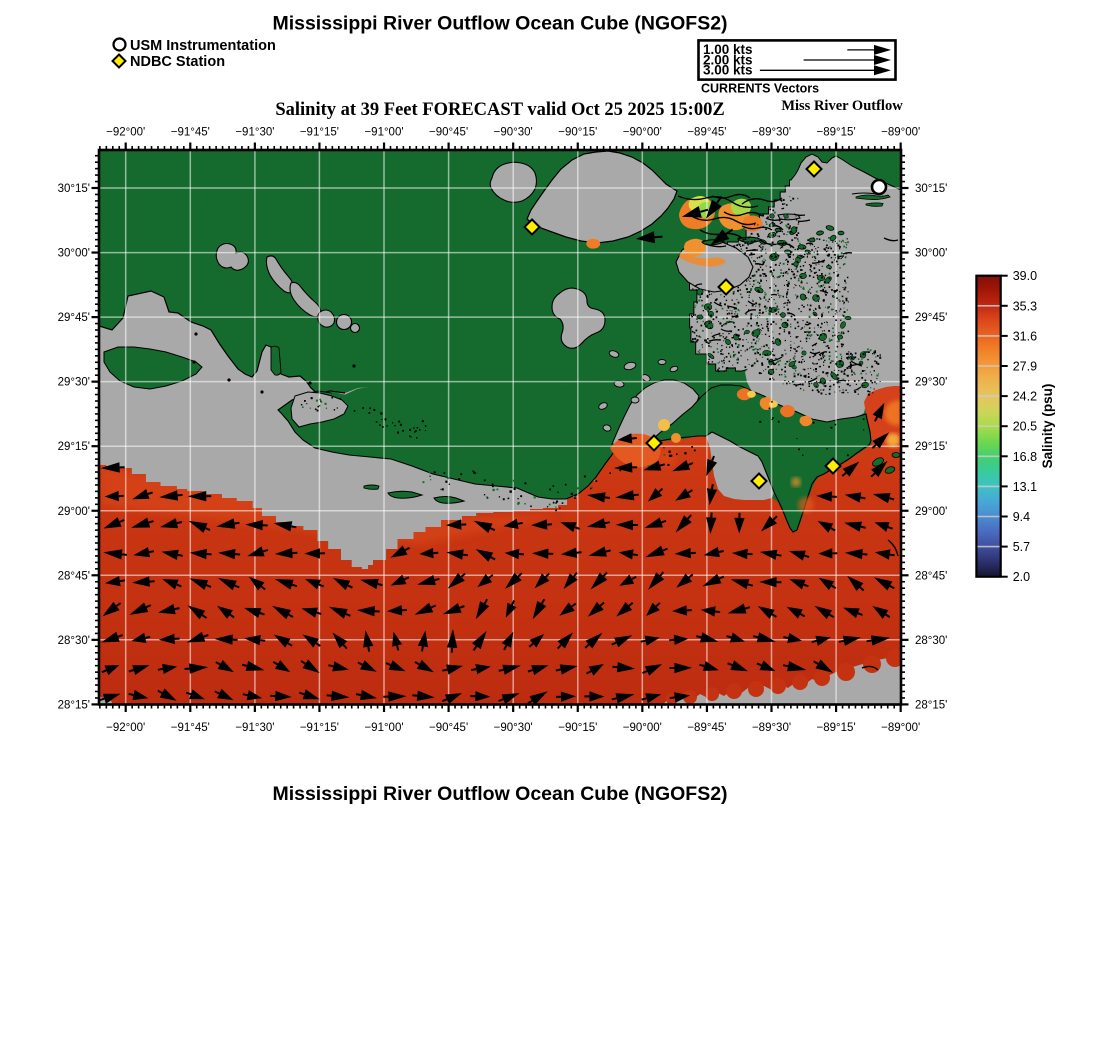 The image size is (1100, 1055). Describe the element at coordinates (1025, 487) in the screenshot. I see `svg-text: 13.1` at that location.